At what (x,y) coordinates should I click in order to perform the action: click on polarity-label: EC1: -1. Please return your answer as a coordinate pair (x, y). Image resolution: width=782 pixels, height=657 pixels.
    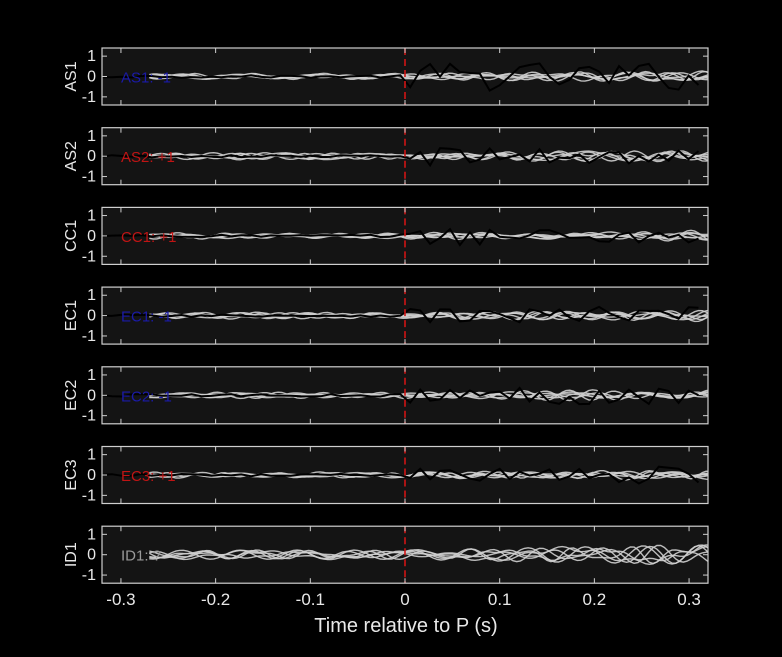
    Looking at the image, I should click on (146, 317).